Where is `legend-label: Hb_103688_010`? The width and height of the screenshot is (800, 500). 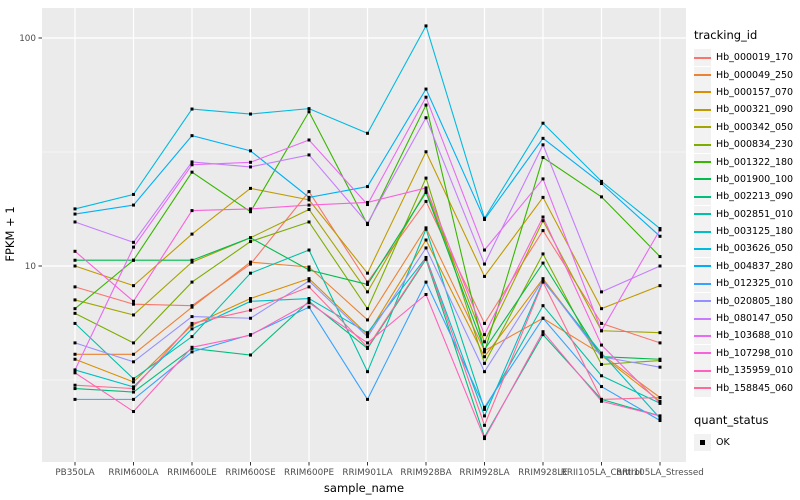
legend-label: Hb_103688_010 is located at coordinates (755, 336).